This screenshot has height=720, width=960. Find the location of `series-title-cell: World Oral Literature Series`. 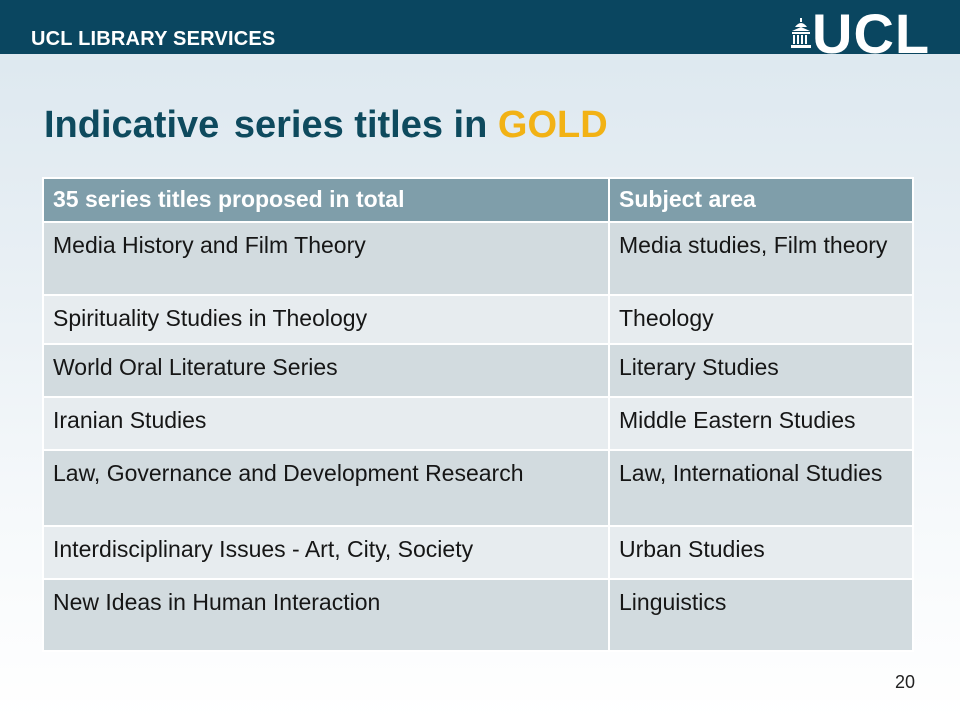

series-title-cell: World Oral Literature Series is located at coordinates (326, 370).